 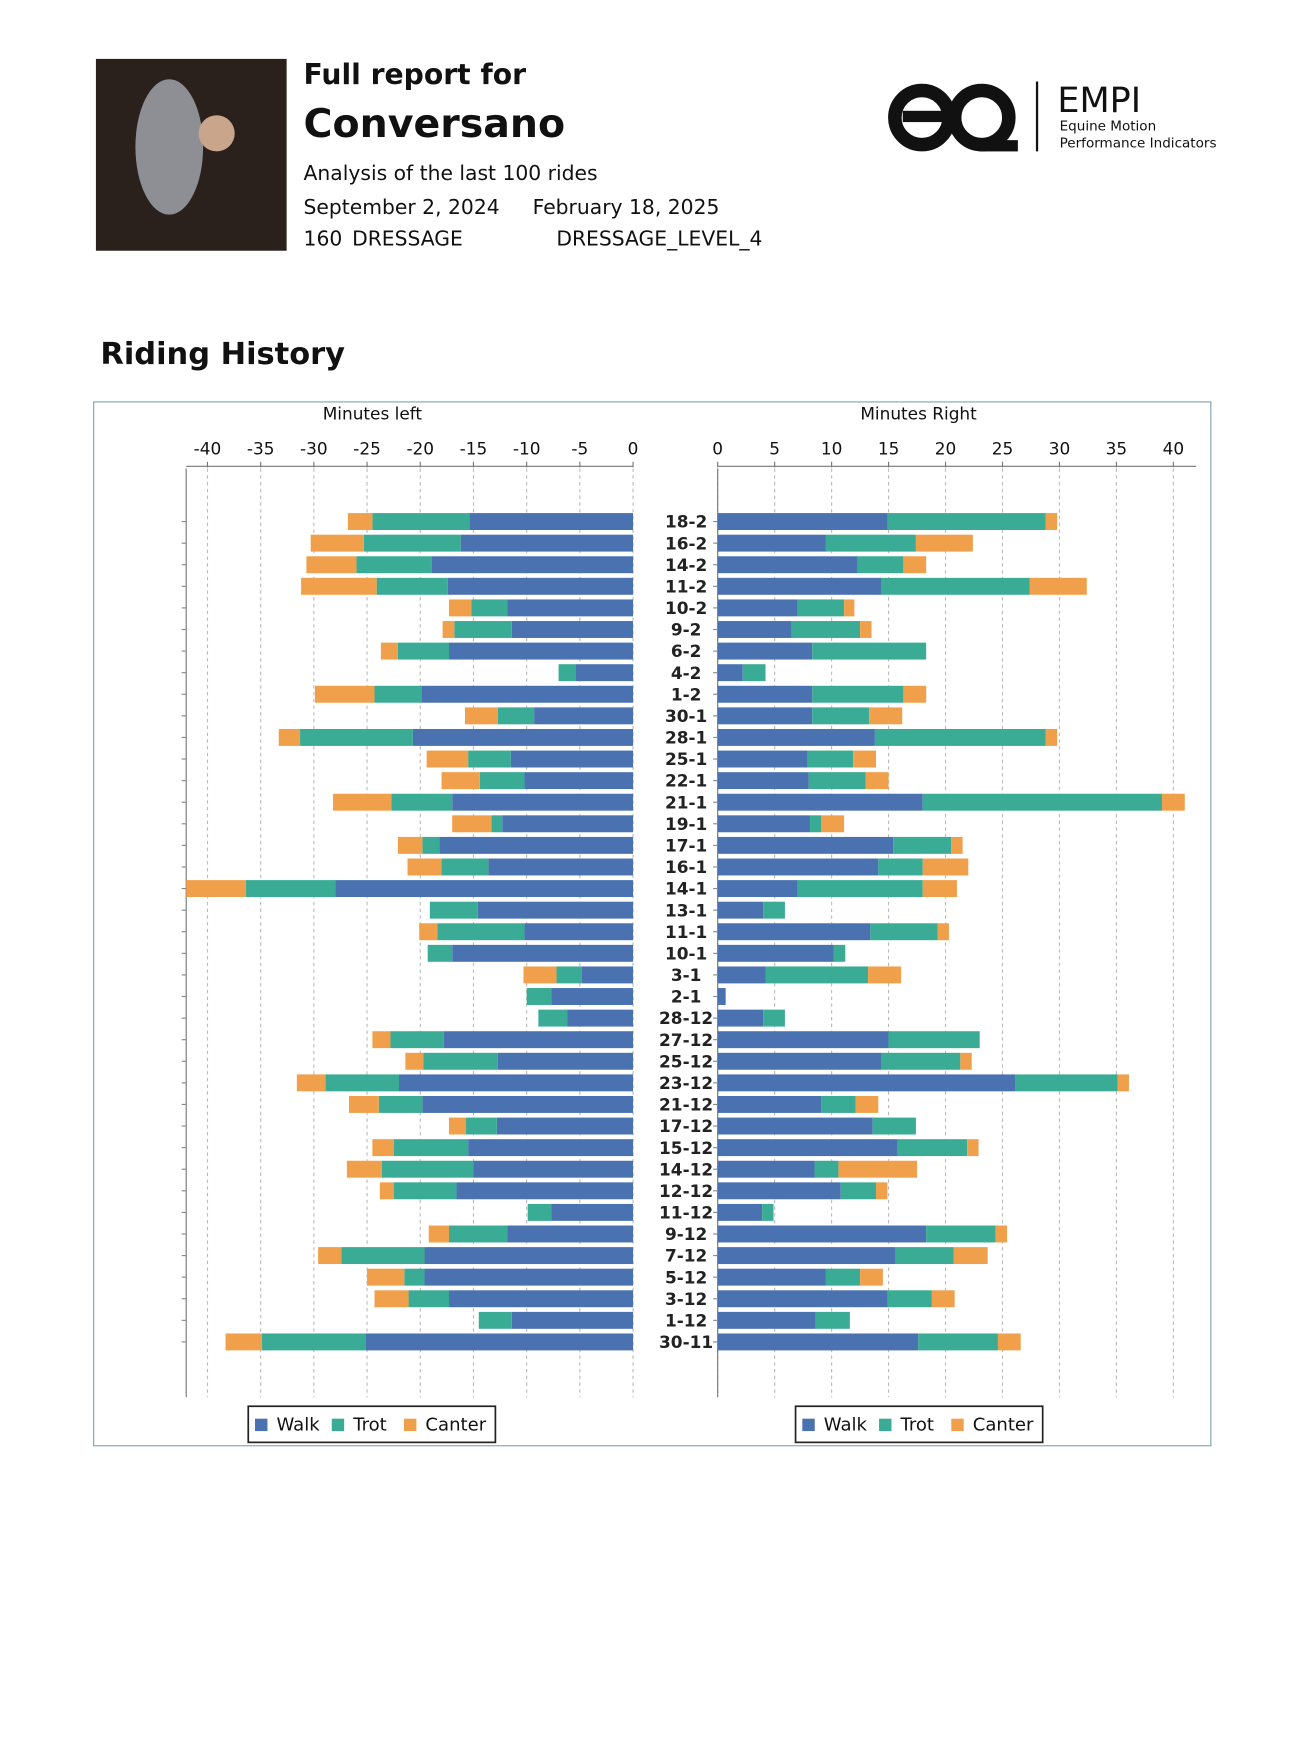 I want to click on category-label: 28-1, so click(x=686, y=738).